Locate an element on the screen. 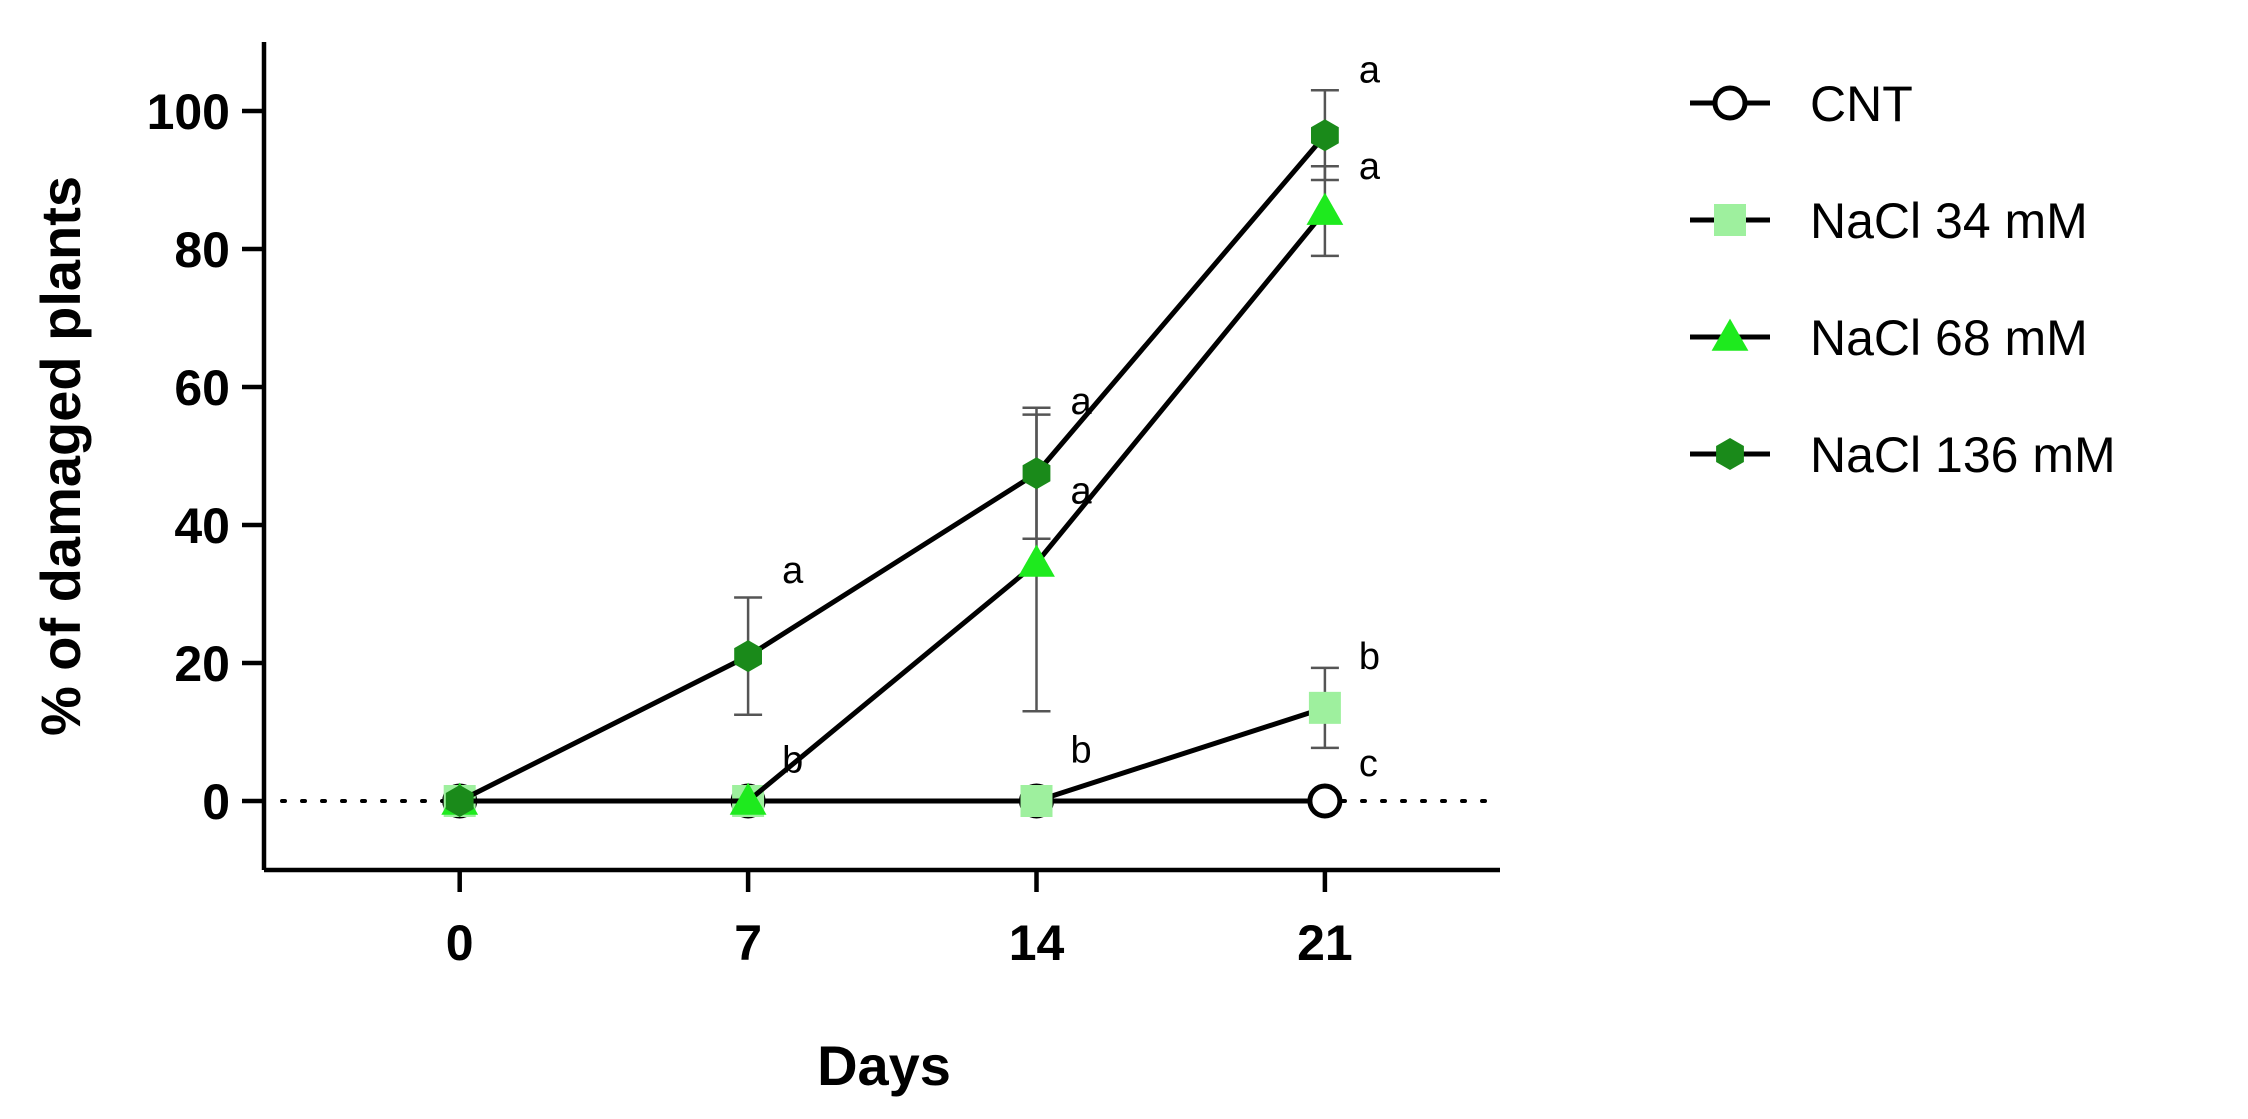 This screenshot has height=1119, width=2248. significance-letter: c is located at coordinates (1368, 764).